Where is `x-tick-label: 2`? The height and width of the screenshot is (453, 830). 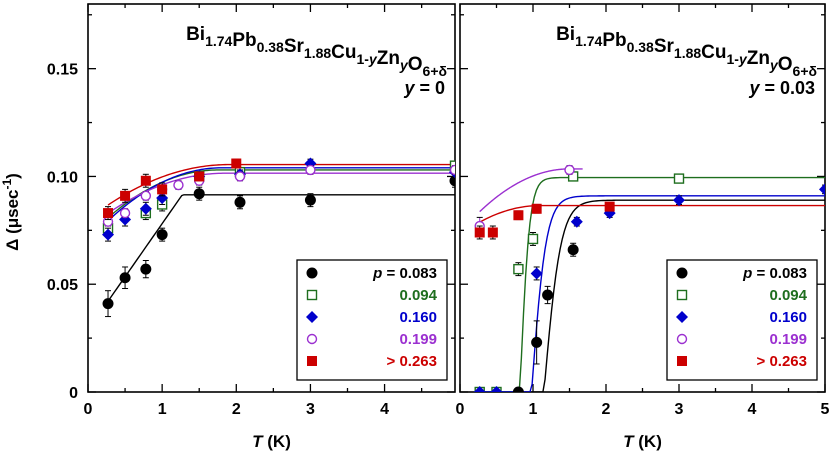
x-tick-label: 2 is located at coordinates (236, 409).